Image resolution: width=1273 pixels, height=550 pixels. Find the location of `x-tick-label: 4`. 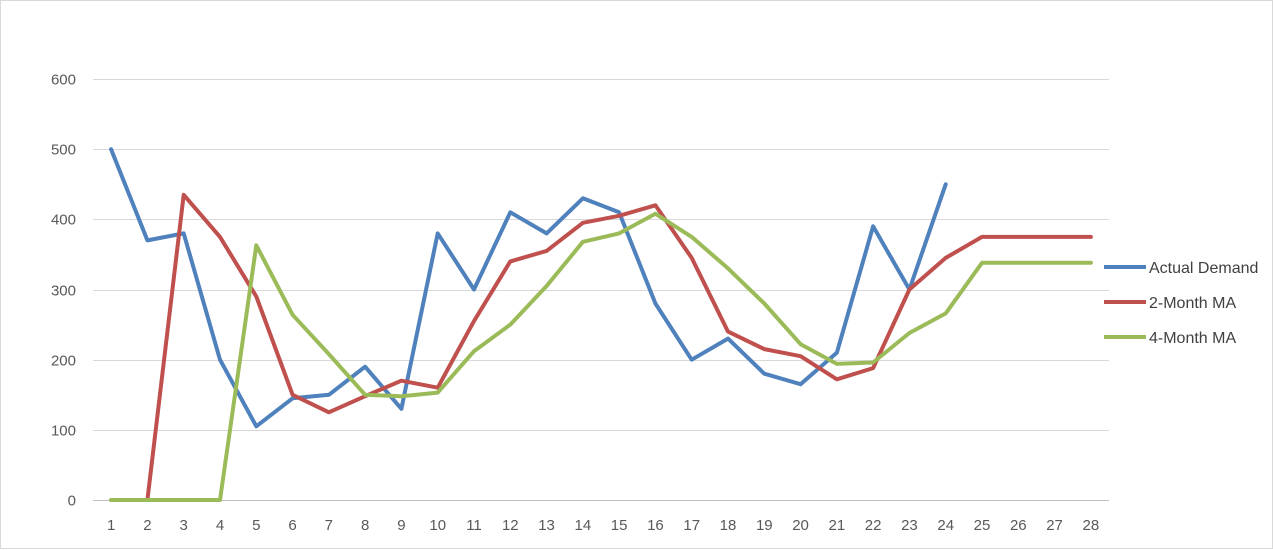

x-tick-label: 4 is located at coordinates (220, 525).